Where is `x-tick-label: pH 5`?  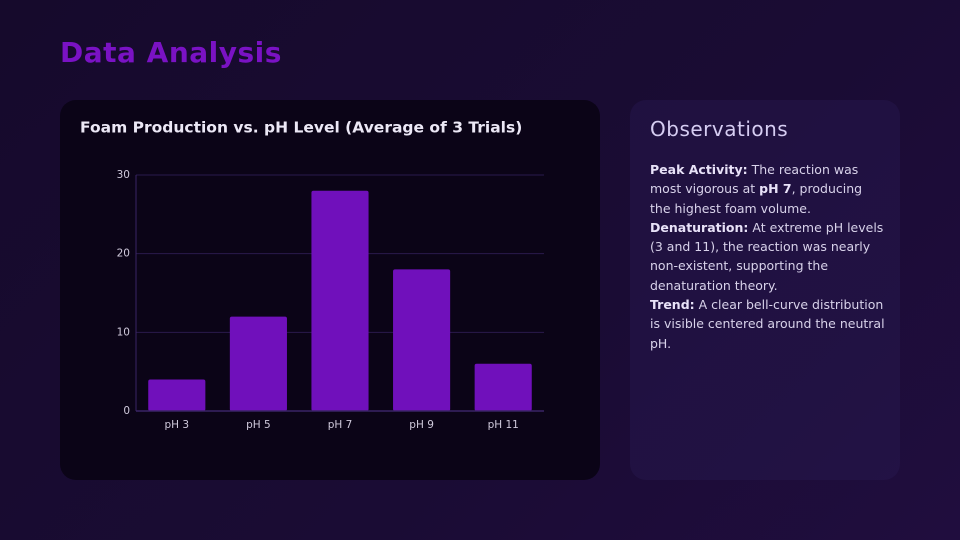 x-tick-label: pH 5 is located at coordinates (258, 425).